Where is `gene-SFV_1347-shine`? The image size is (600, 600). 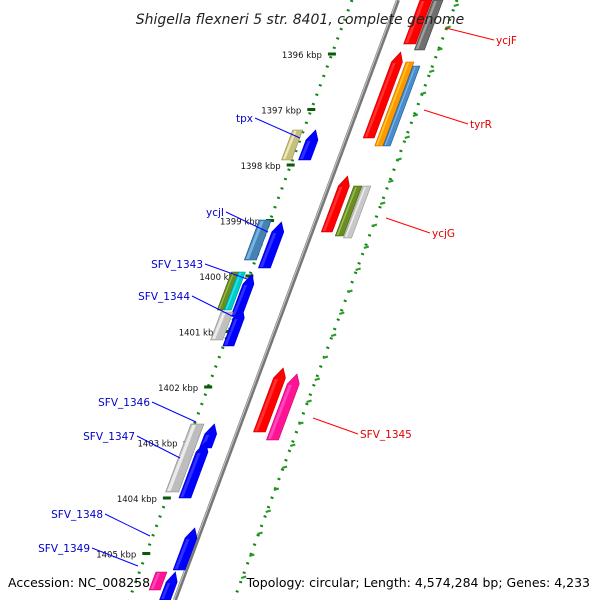
gene-SFV_1347-shine is located at coordinates (190, 475).